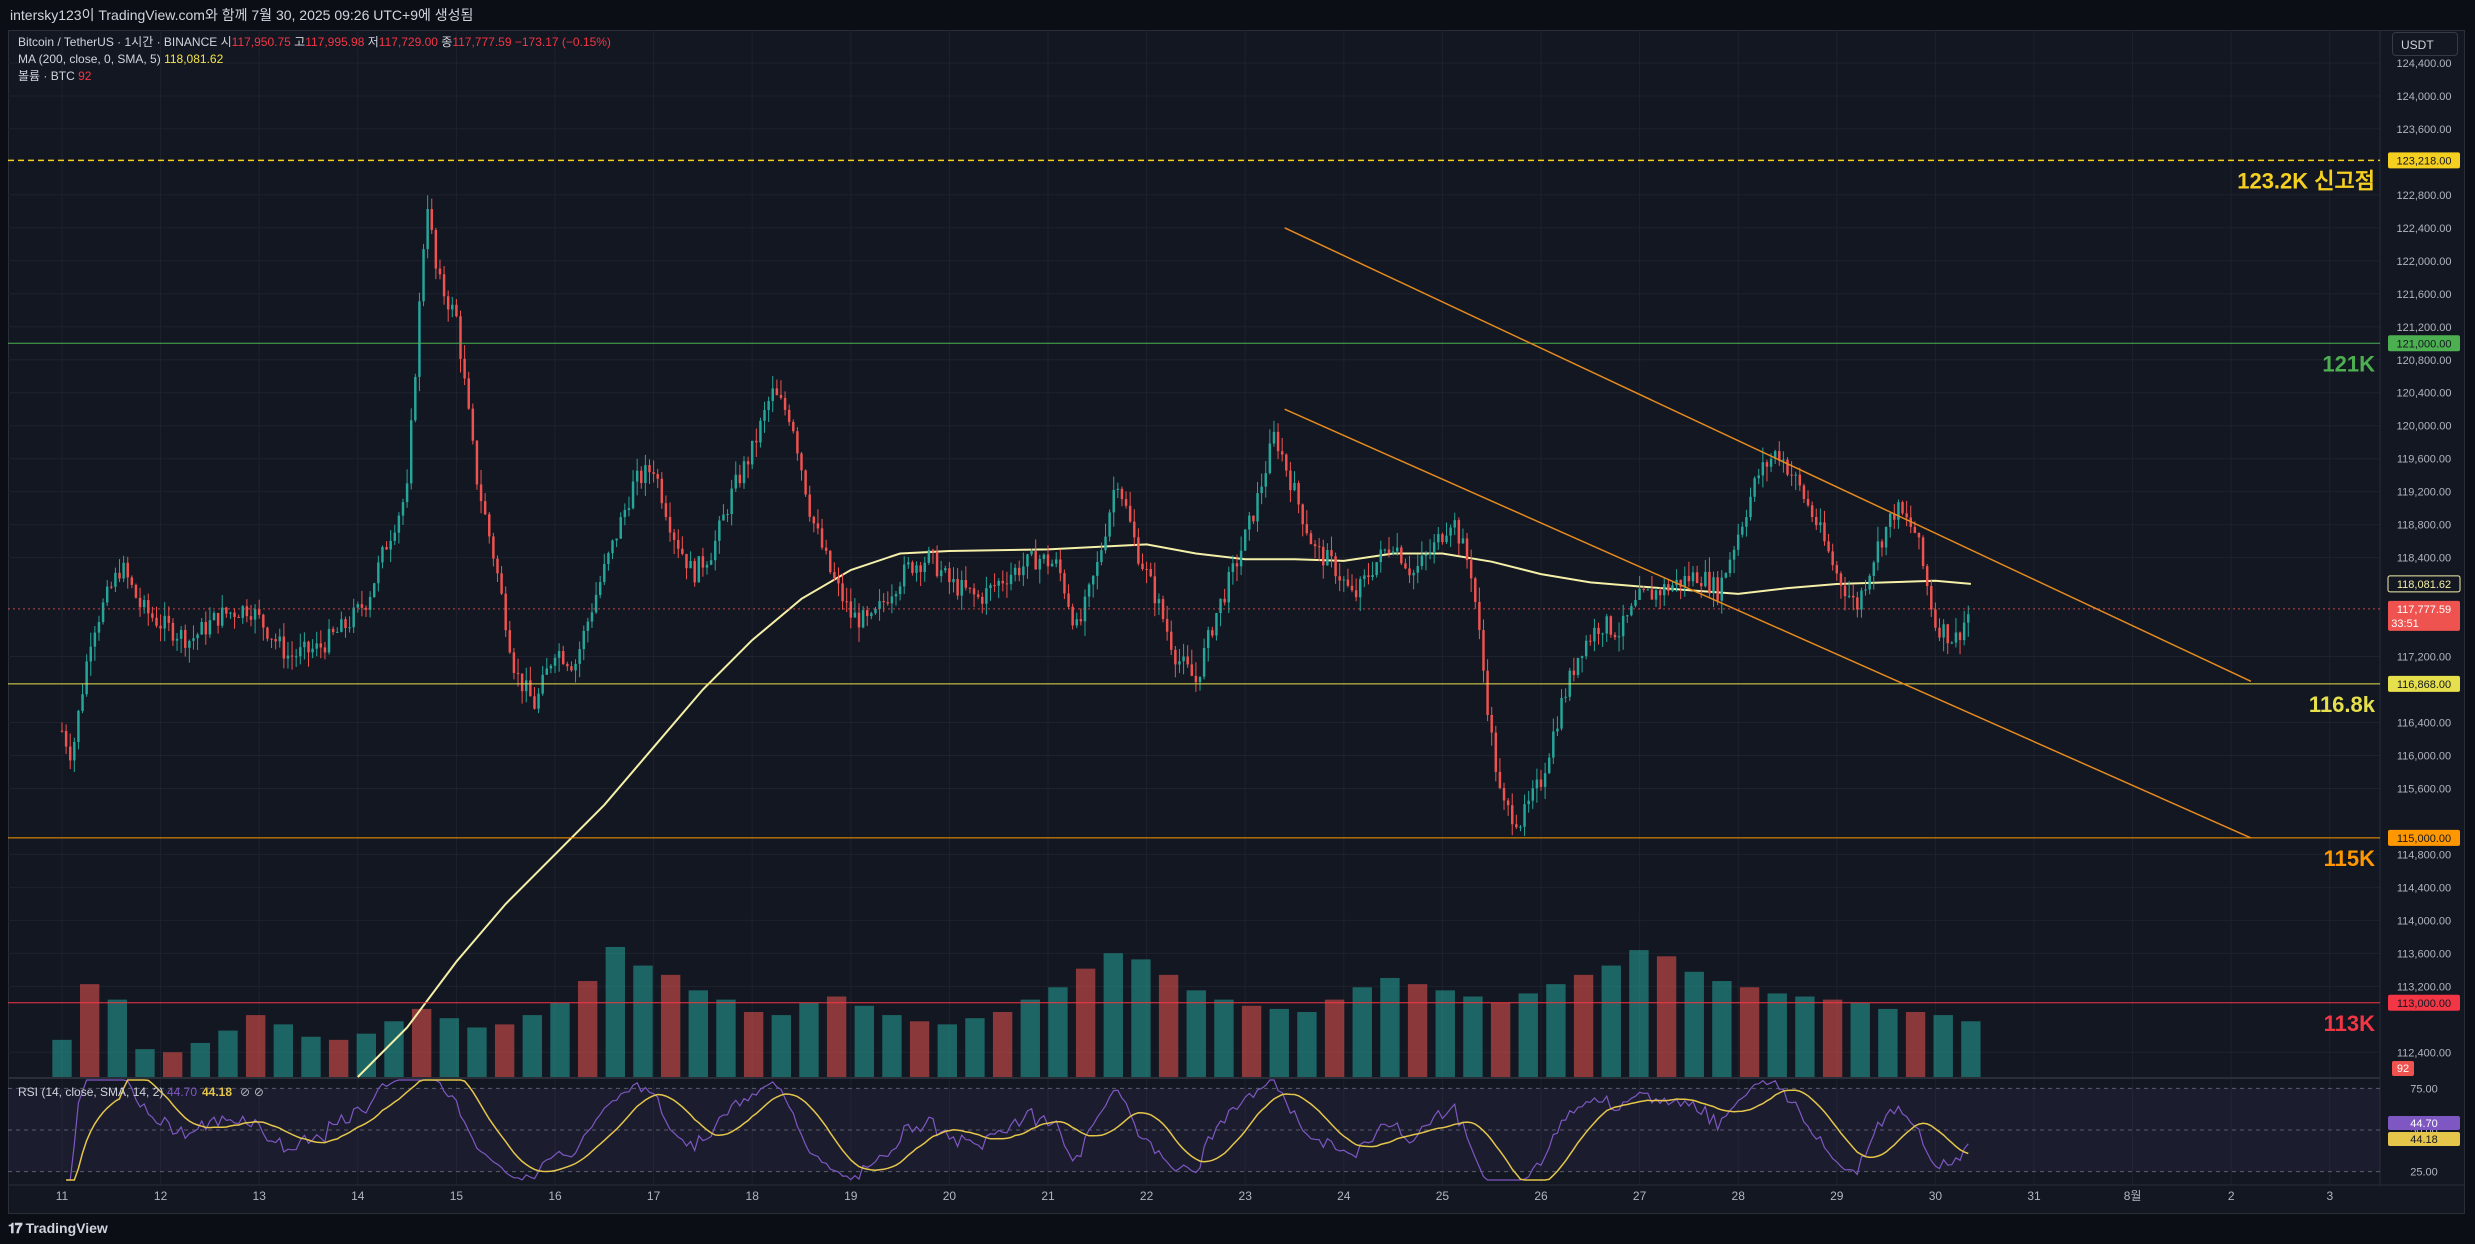  Describe the element at coordinates (1640, 1196) in the screenshot. I see `time-tick-label: 27` at that location.